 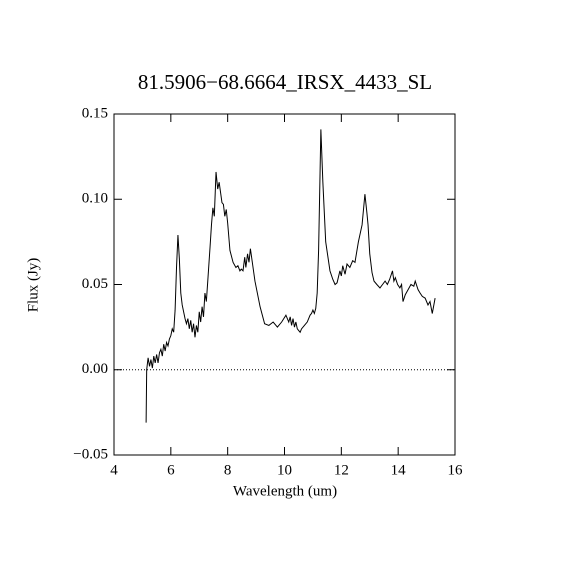 I want to click on y-tick-label: 0.15, so click(x=95, y=113).